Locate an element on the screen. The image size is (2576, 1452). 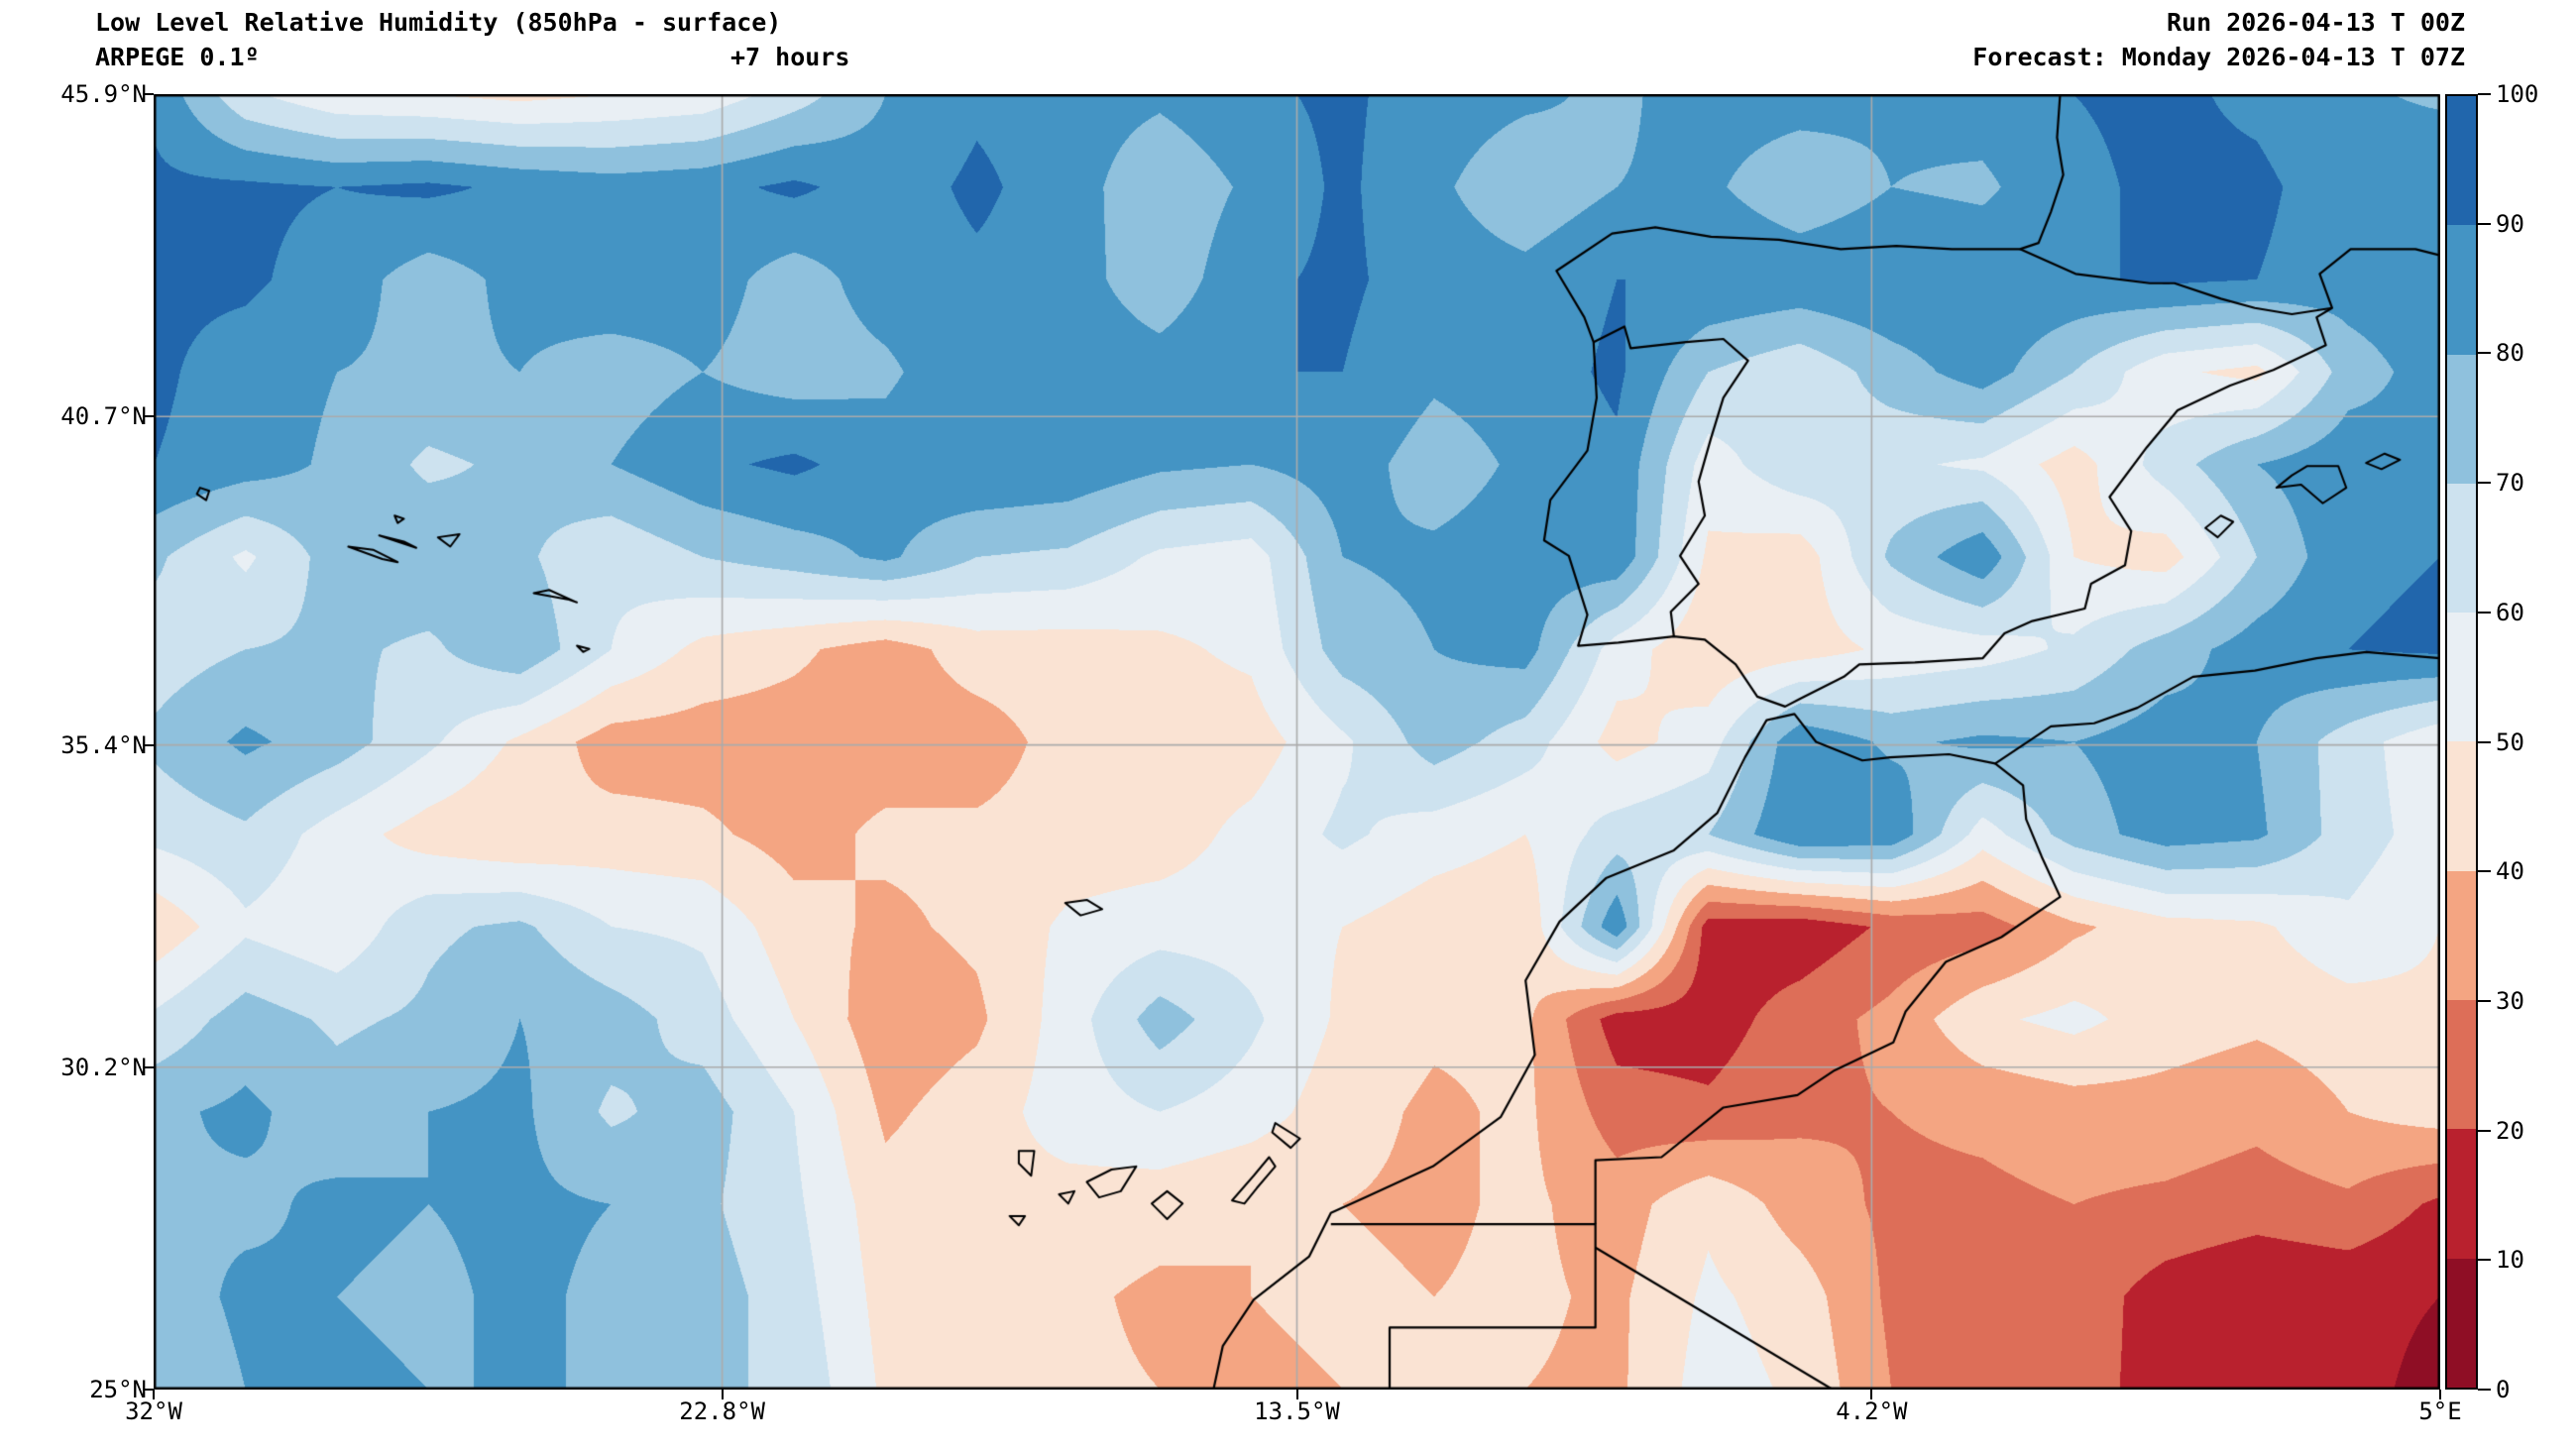
colorbar-tick-label: 70 is located at coordinates (2510, 483).